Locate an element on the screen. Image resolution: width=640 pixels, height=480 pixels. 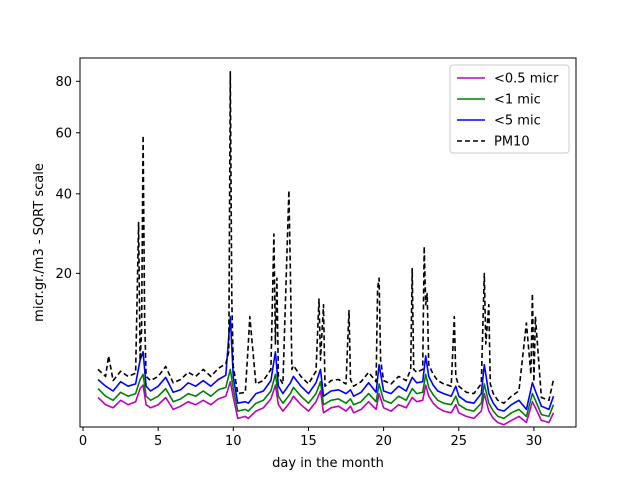
x-tick-label: 0 is located at coordinates (83, 441).